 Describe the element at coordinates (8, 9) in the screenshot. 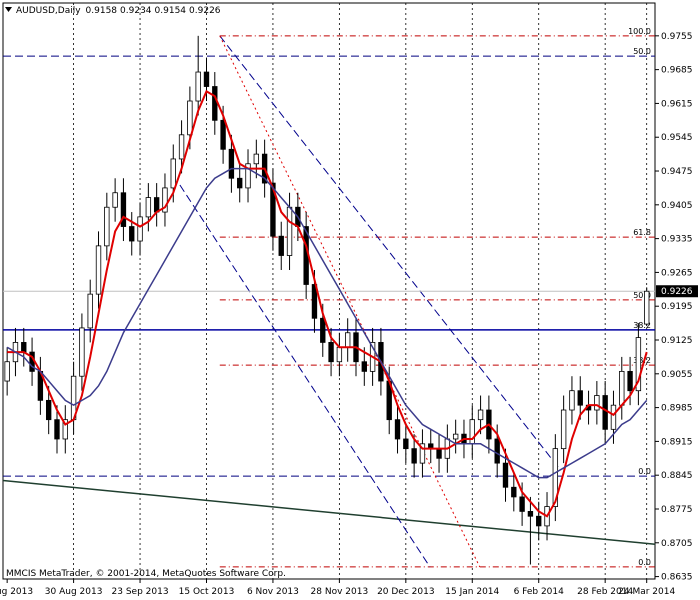

I see `symbol-icon` at that location.